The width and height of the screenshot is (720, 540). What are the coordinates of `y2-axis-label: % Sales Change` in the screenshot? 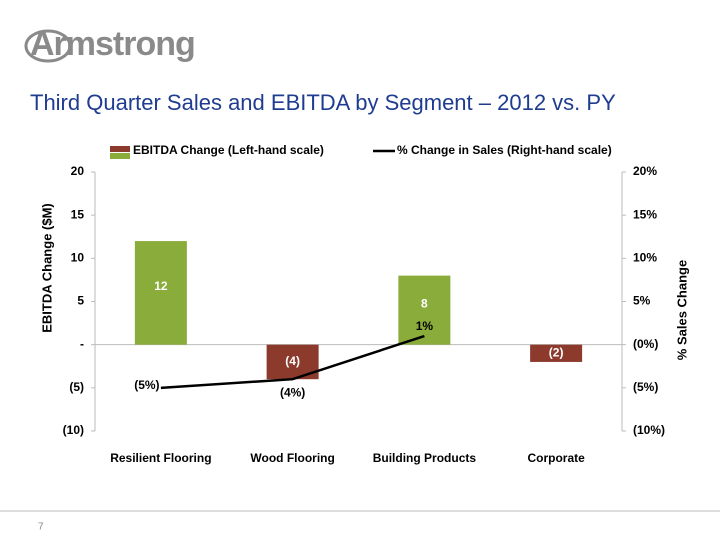 It's located at (681, 310).